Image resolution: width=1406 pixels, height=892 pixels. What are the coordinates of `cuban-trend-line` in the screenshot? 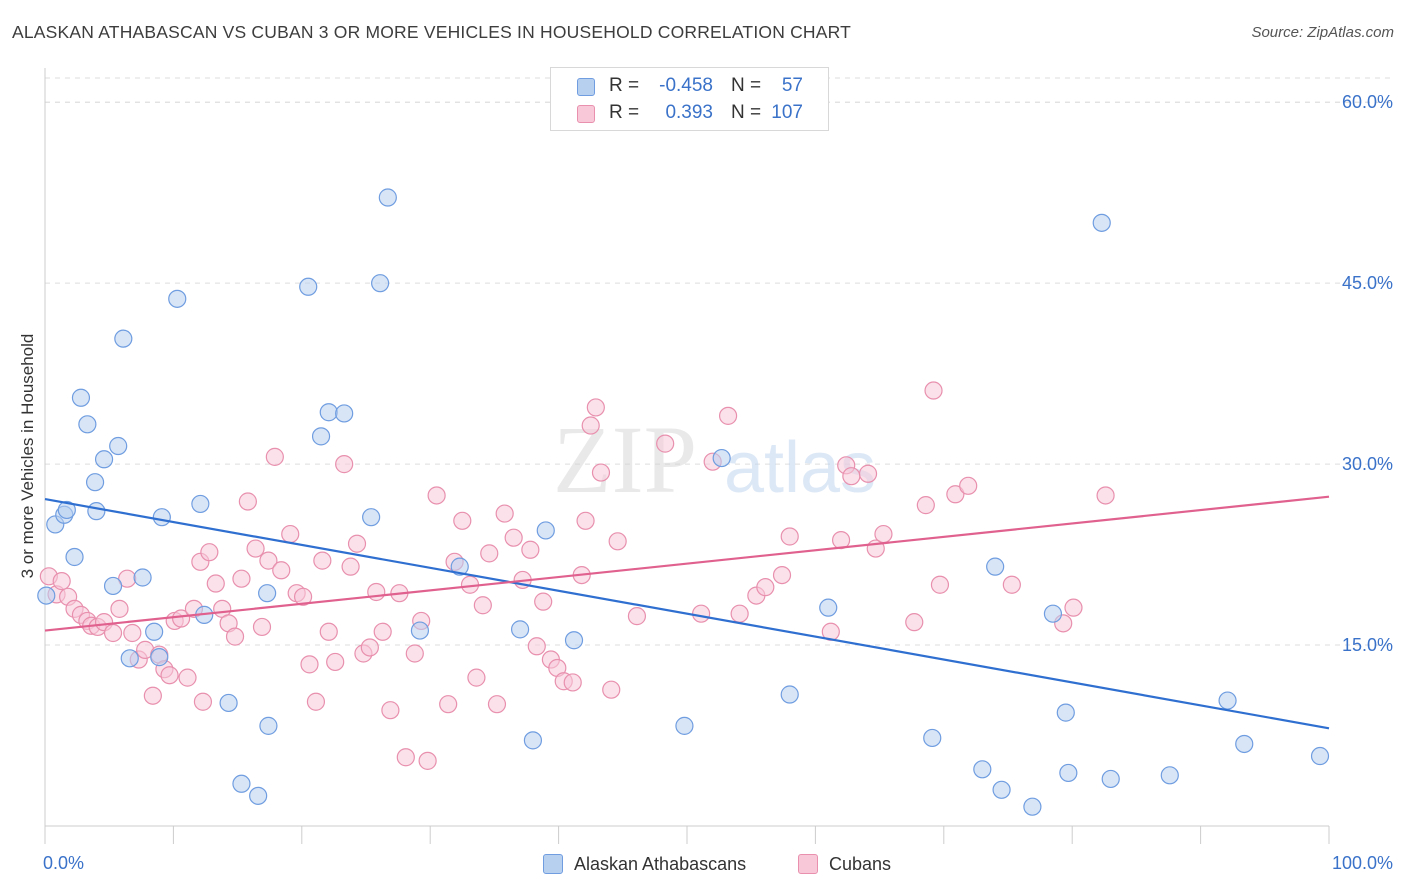 It's located at (687, 563).